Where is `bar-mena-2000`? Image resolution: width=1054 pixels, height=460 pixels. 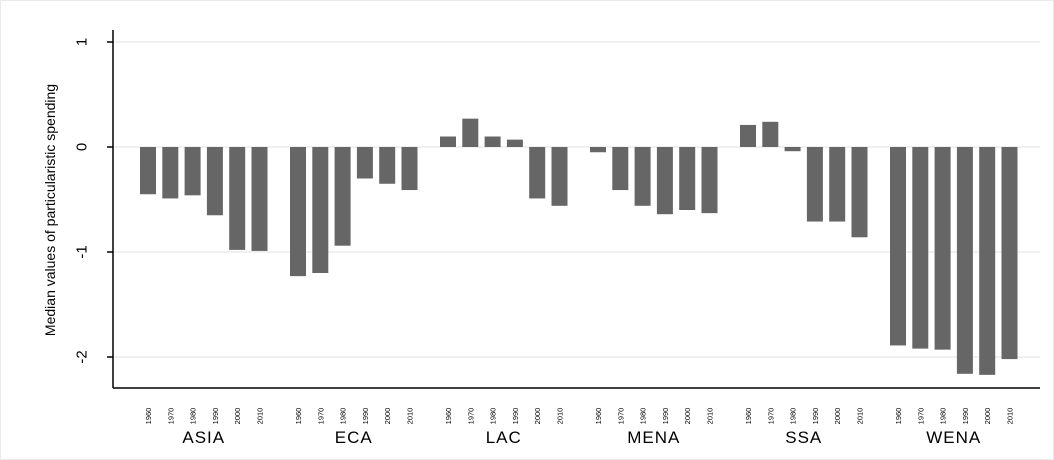 bar-mena-2000 is located at coordinates (687, 178).